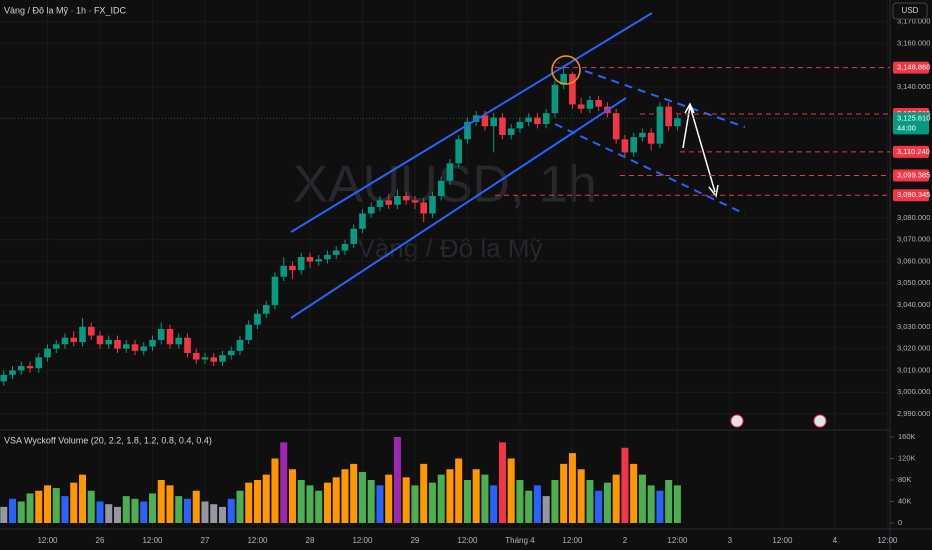 This screenshot has height=550, width=932. Describe the element at coordinates (665, 99) in the screenshot. I see `dashed-trend` at that location.